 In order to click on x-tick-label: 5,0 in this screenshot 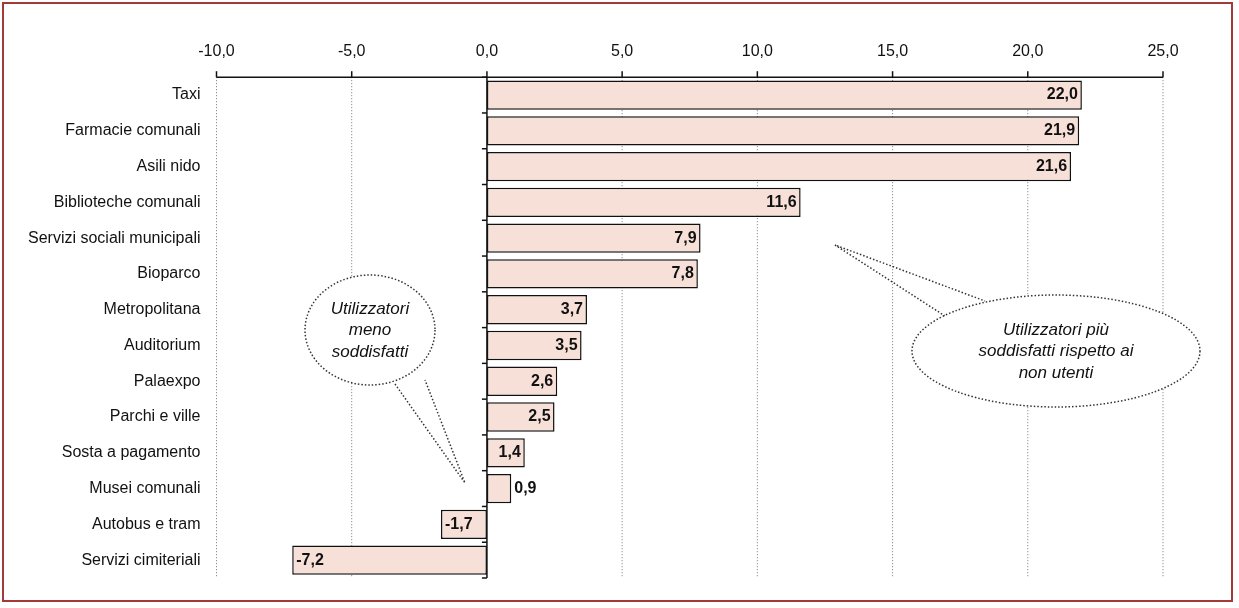, I will do `click(622, 51)`.